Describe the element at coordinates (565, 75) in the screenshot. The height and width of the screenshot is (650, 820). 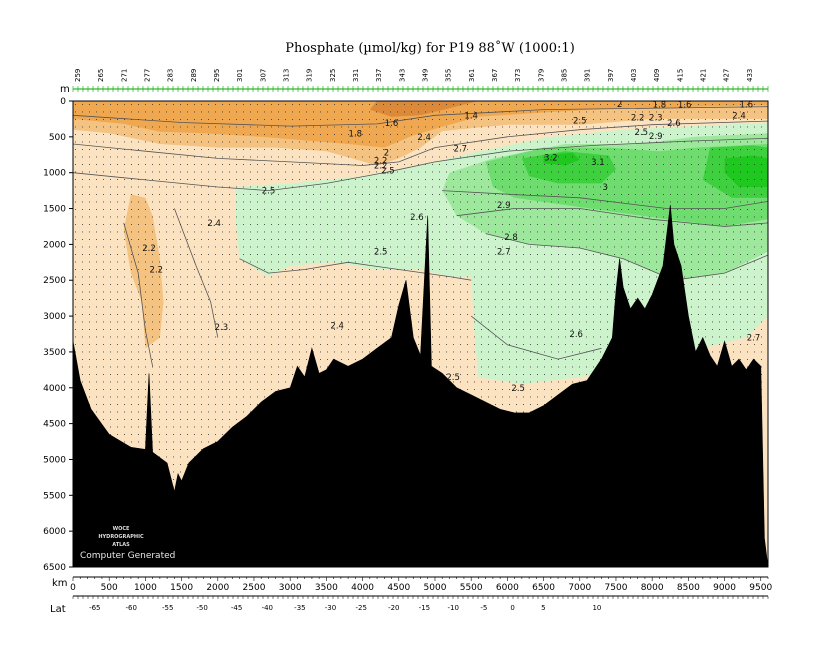
I see `station-number: 385` at that location.